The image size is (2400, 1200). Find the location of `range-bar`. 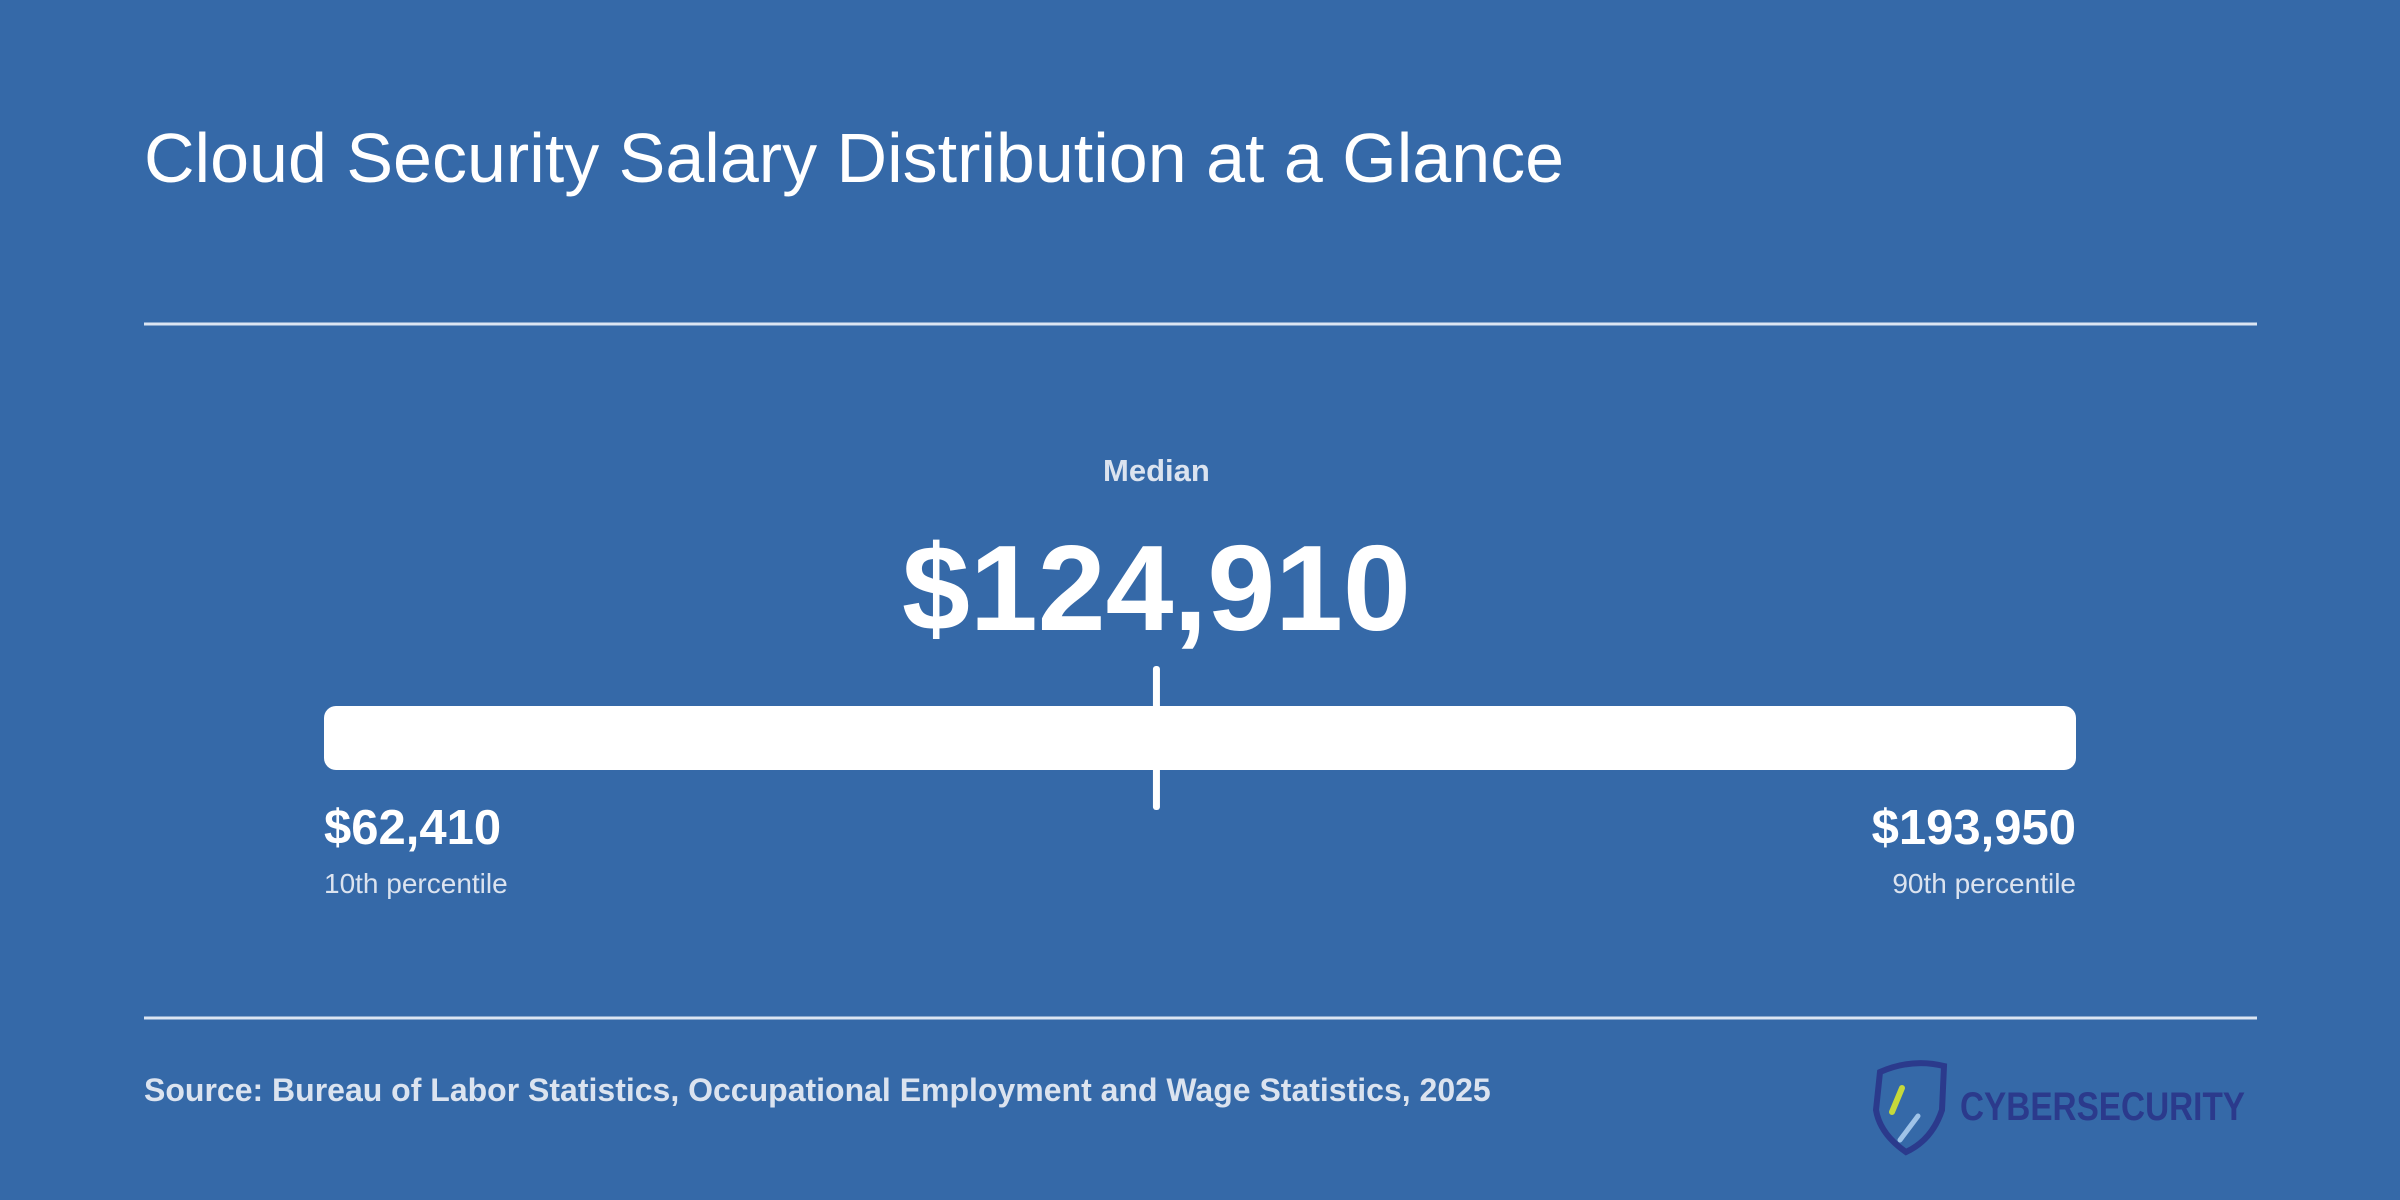

range-bar is located at coordinates (1200, 738).